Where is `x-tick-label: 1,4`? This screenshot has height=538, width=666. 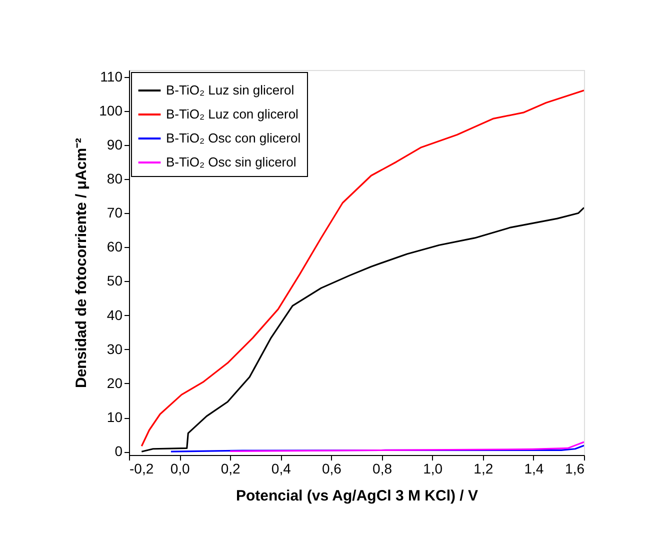 x-tick-label: 1,4 is located at coordinates (534, 468).